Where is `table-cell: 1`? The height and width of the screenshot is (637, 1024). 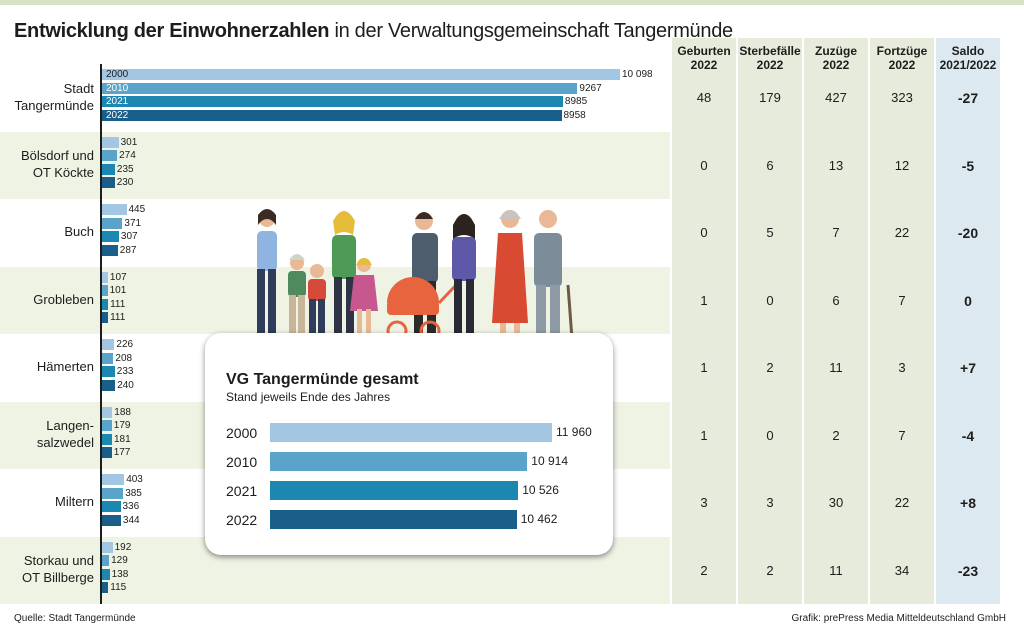 table-cell: 1 is located at coordinates (704, 435).